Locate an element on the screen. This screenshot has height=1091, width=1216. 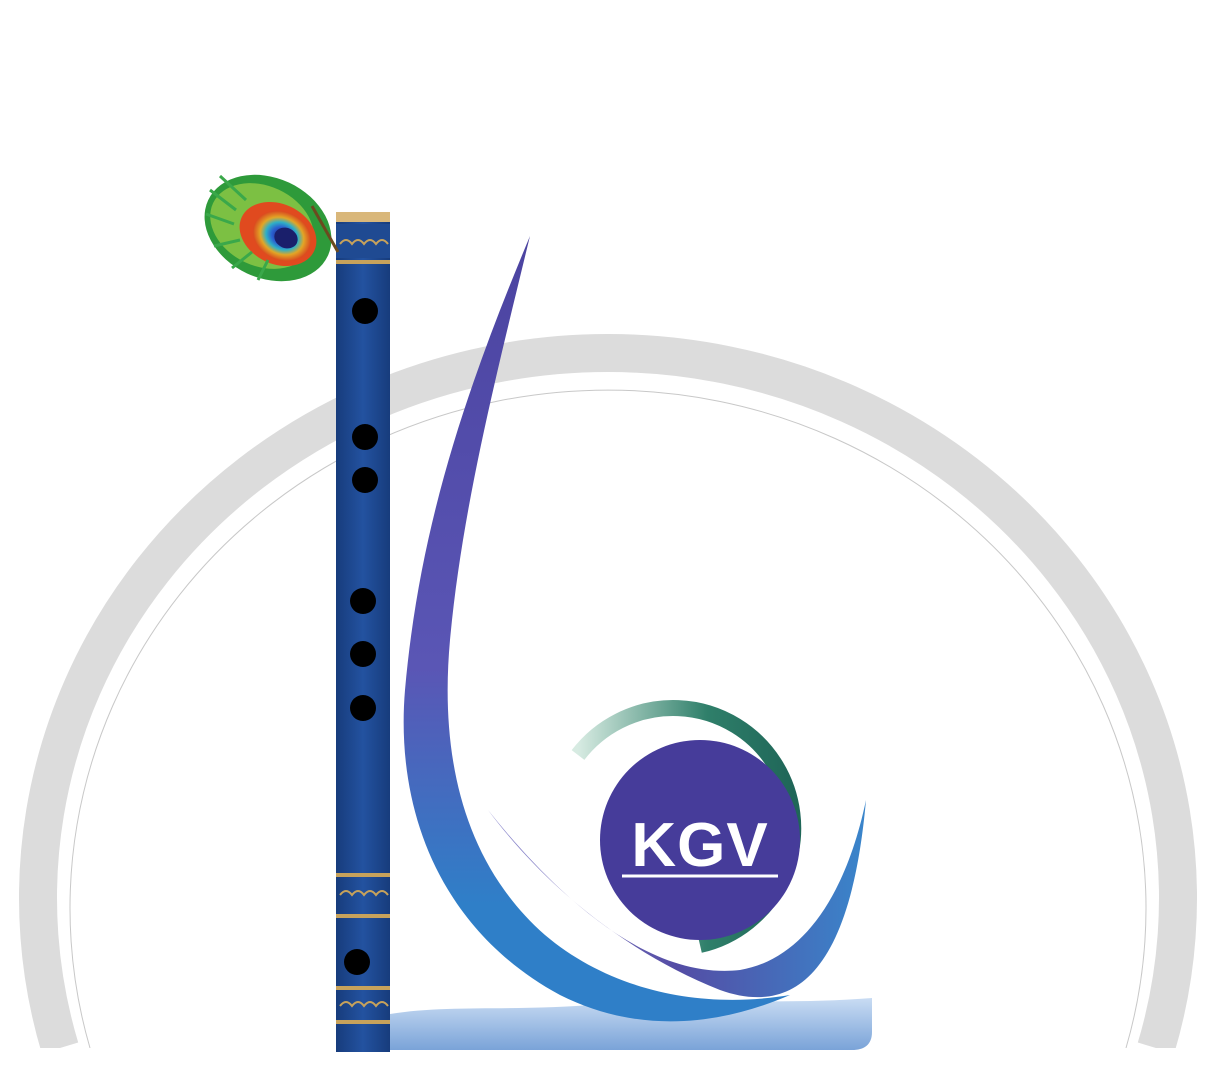
flute-icon is located at coordinates (363, 632).